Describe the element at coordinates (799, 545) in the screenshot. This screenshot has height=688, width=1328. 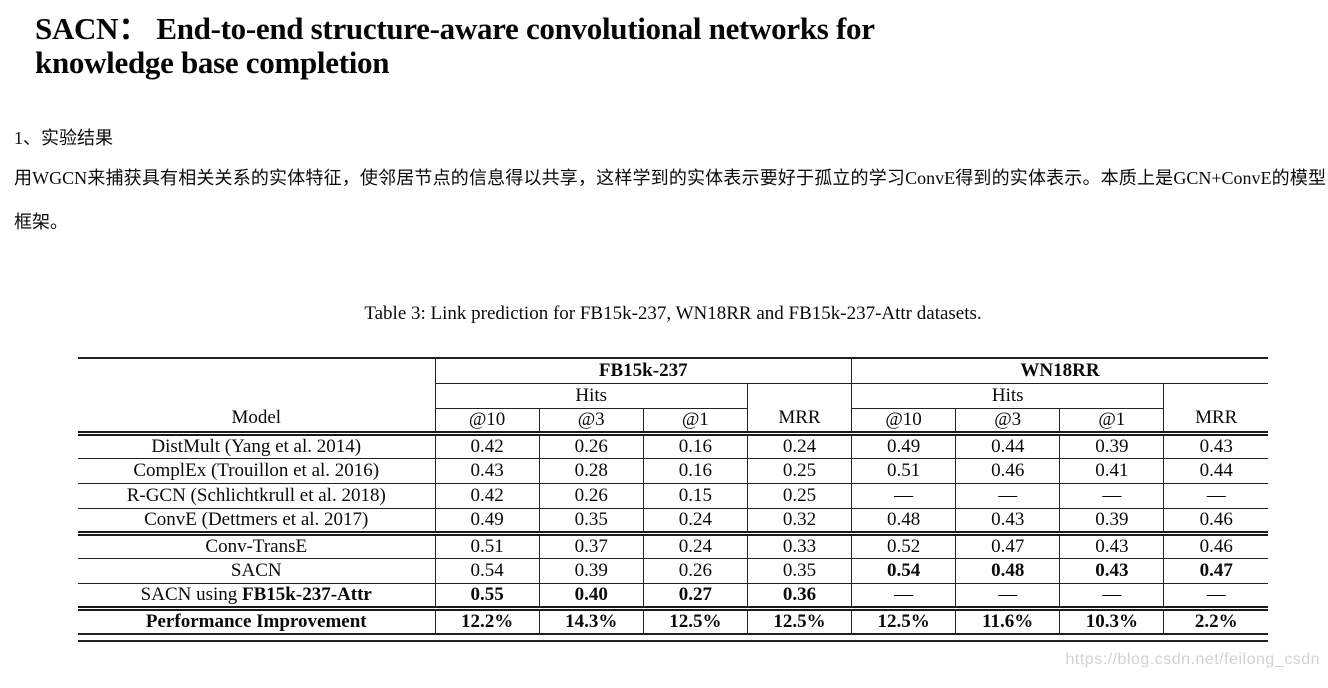
I see `value-cell: 0.33` at that location.